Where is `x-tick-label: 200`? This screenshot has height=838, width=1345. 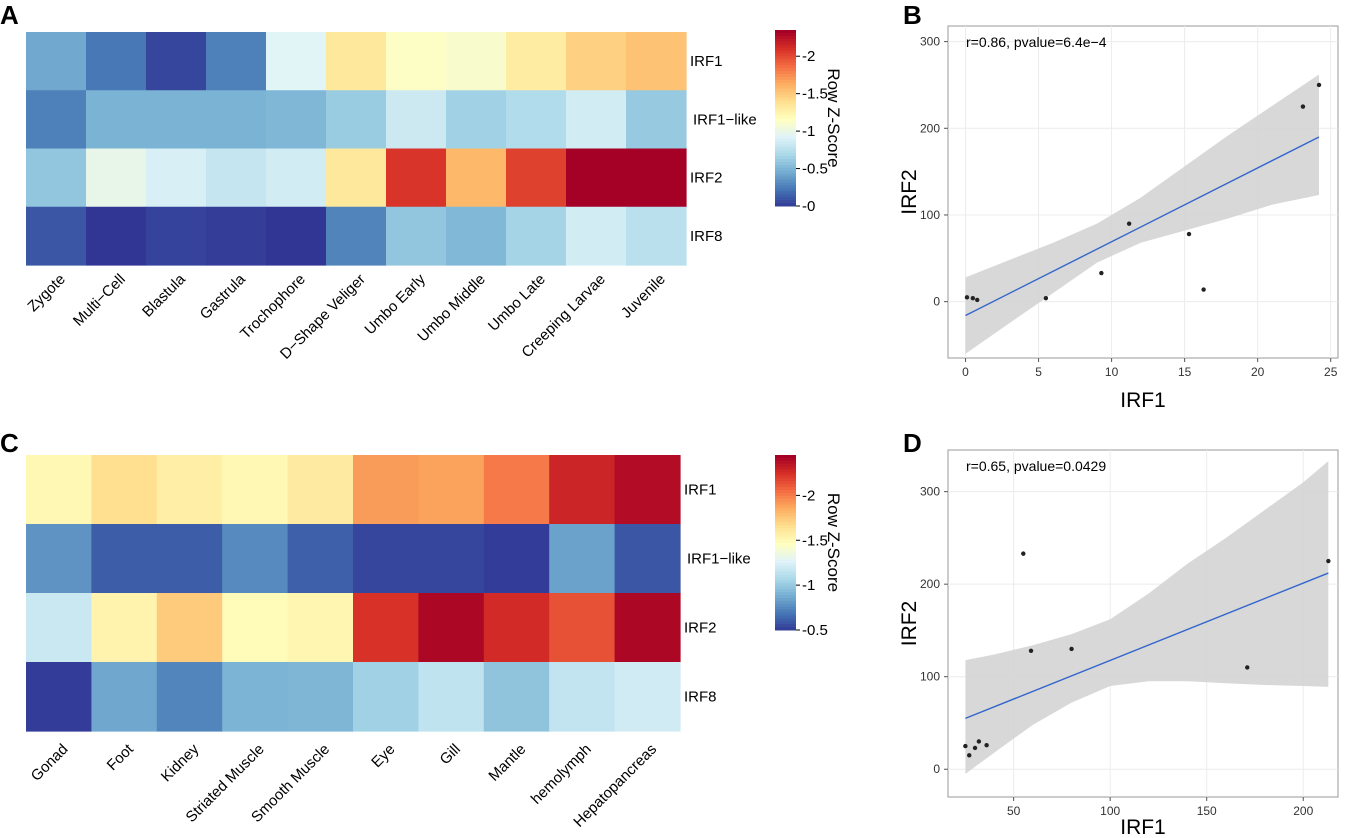 x-tick-label: 200 is located at coordinates (1303, 811).